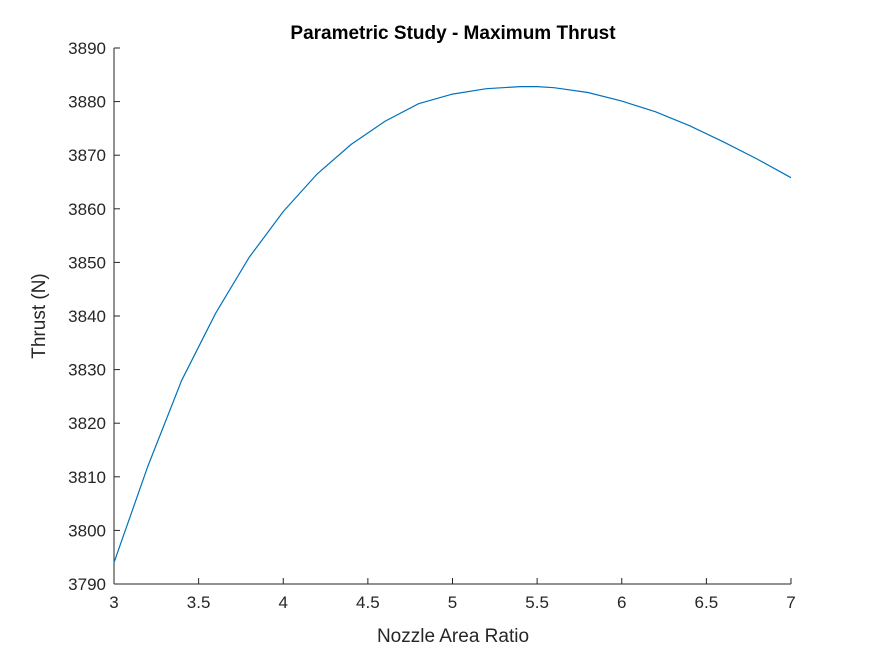 The height and width of the screenshot is (661, 875). Describe the element at coordinates (707, 602) in the screenshot. I see `x-tick-label: 6.5` at that location.